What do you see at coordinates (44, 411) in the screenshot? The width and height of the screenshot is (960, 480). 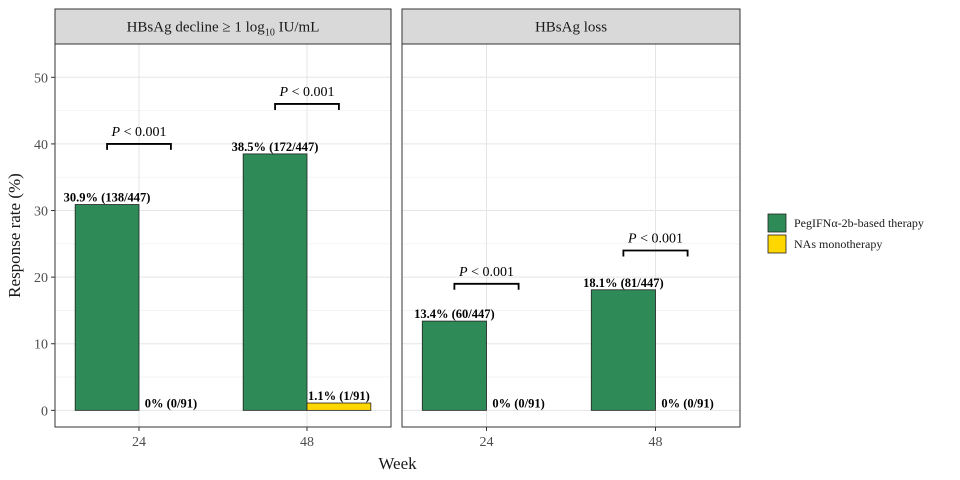 I see `y-tick-label: 0` at bounding box center [44, 411].